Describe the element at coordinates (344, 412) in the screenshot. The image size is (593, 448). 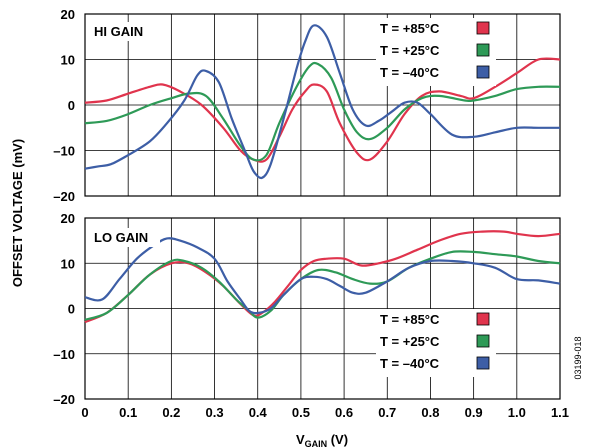
I see `x-tick-label: 0.6` at that location.